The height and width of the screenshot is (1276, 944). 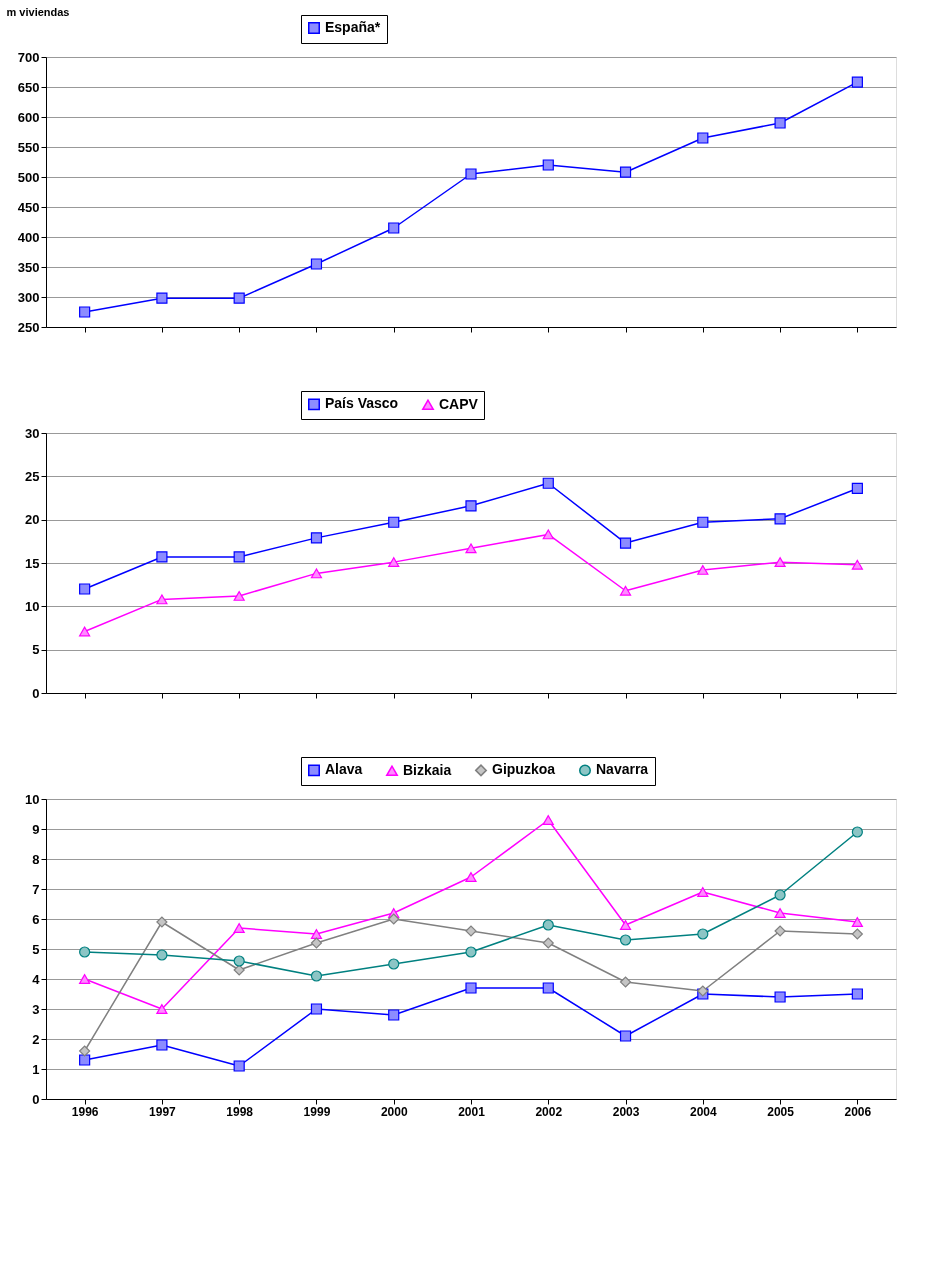 What do you see at coordinates (32, 520) in the screenshot?
I see `y-tick-label: 20` at bounding box center [32, 520].